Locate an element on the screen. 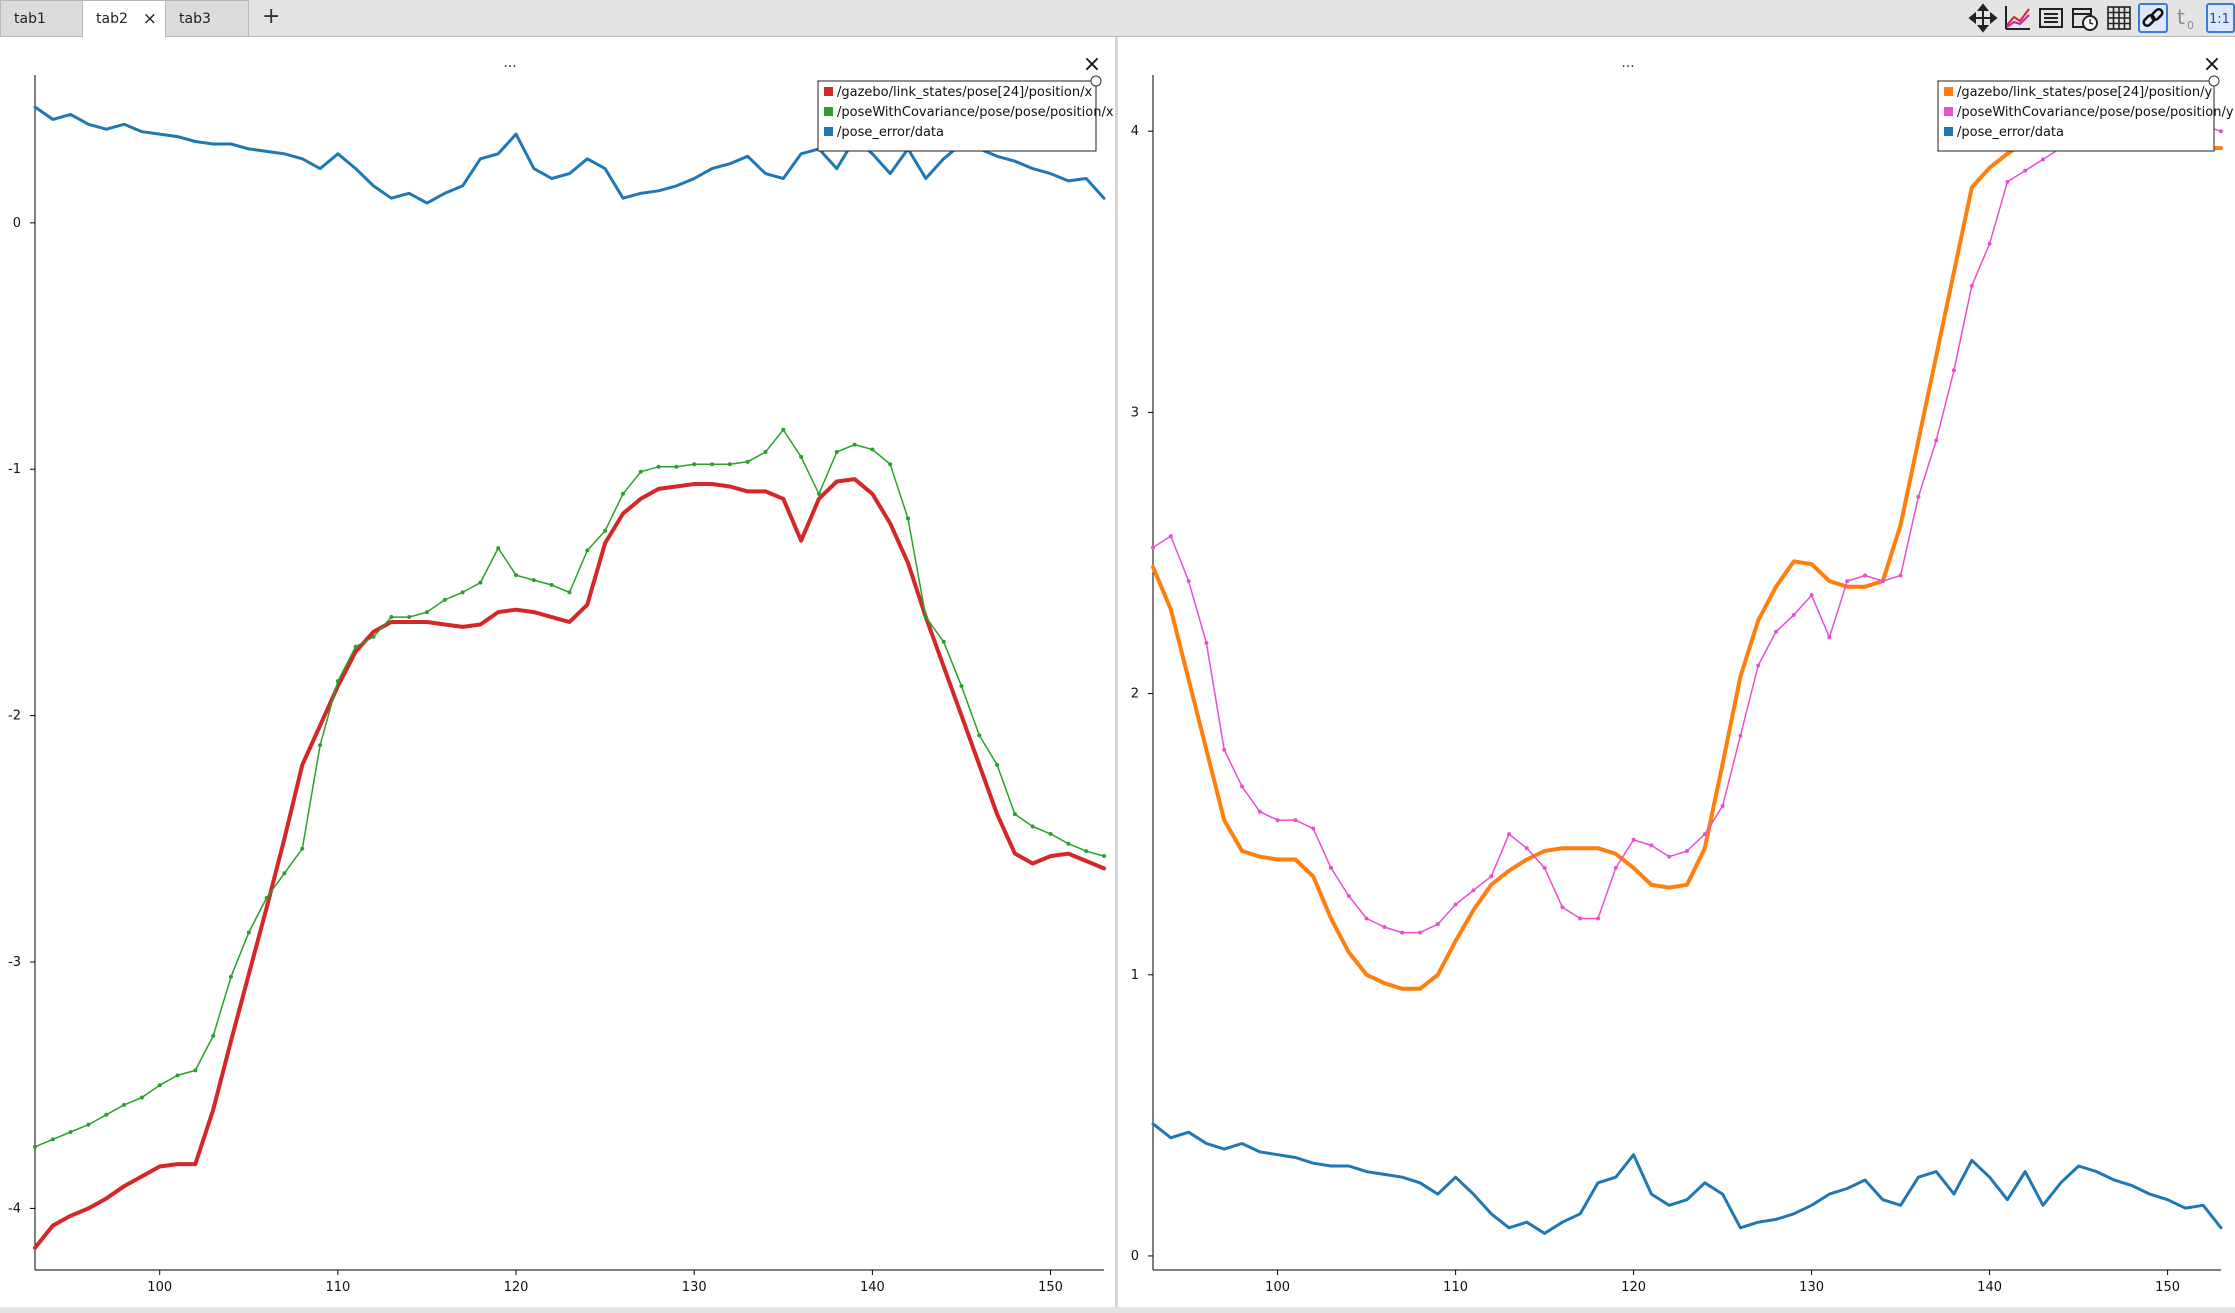  tab-label: tab1 is located at coordinates (30, 19).